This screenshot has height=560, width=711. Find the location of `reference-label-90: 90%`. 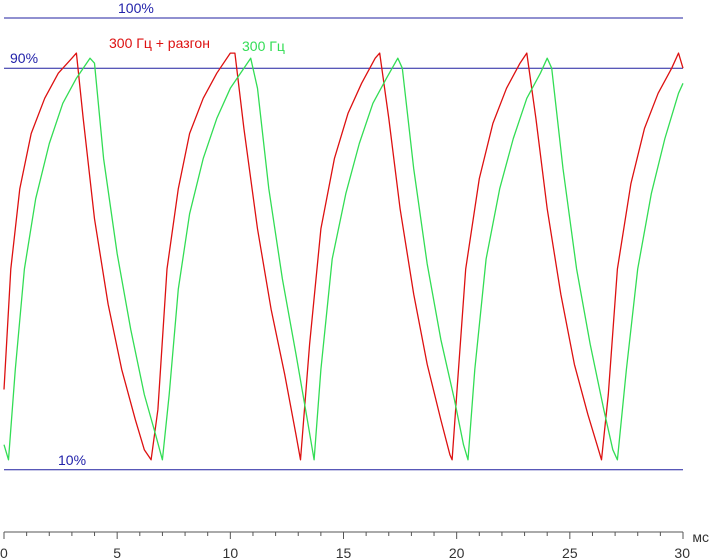

reference-label-90: 90% is located at coordinates (24, 58).